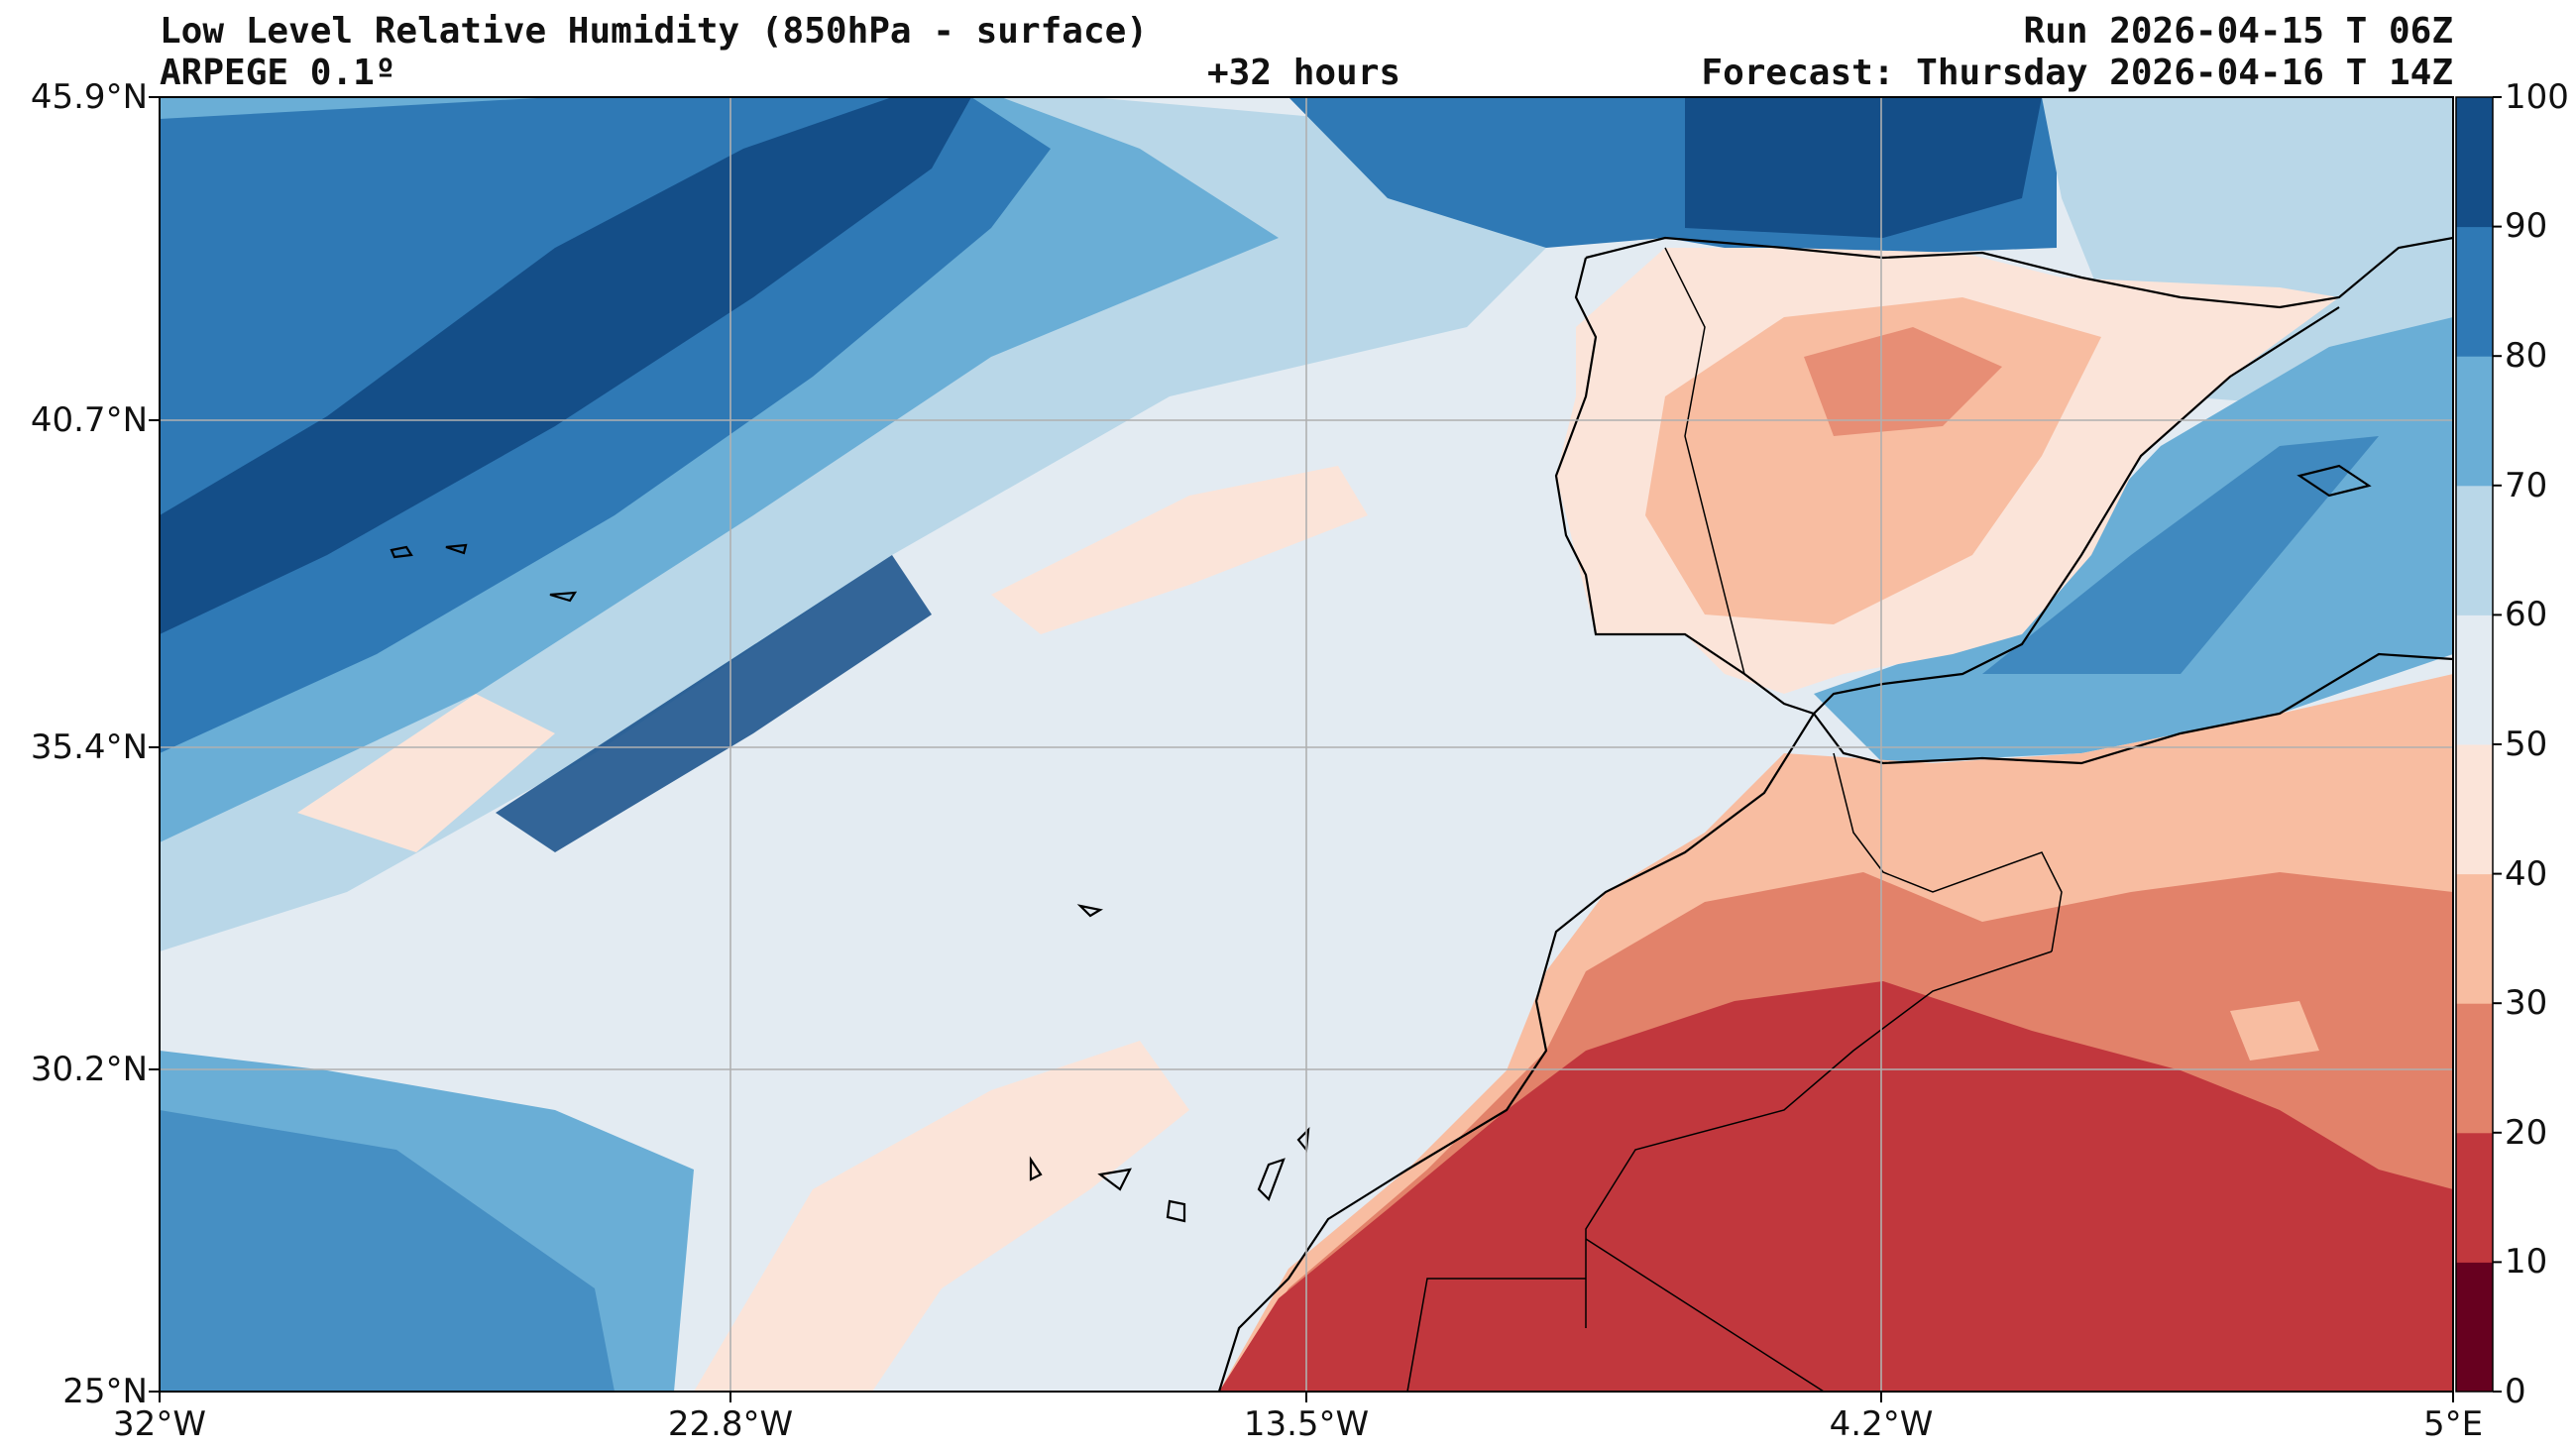 Image resolution: width=2576 pixels, height=1452 pixels. What do you see at coordinates (730, 1424) in the screenshot?
I see `lon-label: 22.8°W` at bounding box center [730, 1424].